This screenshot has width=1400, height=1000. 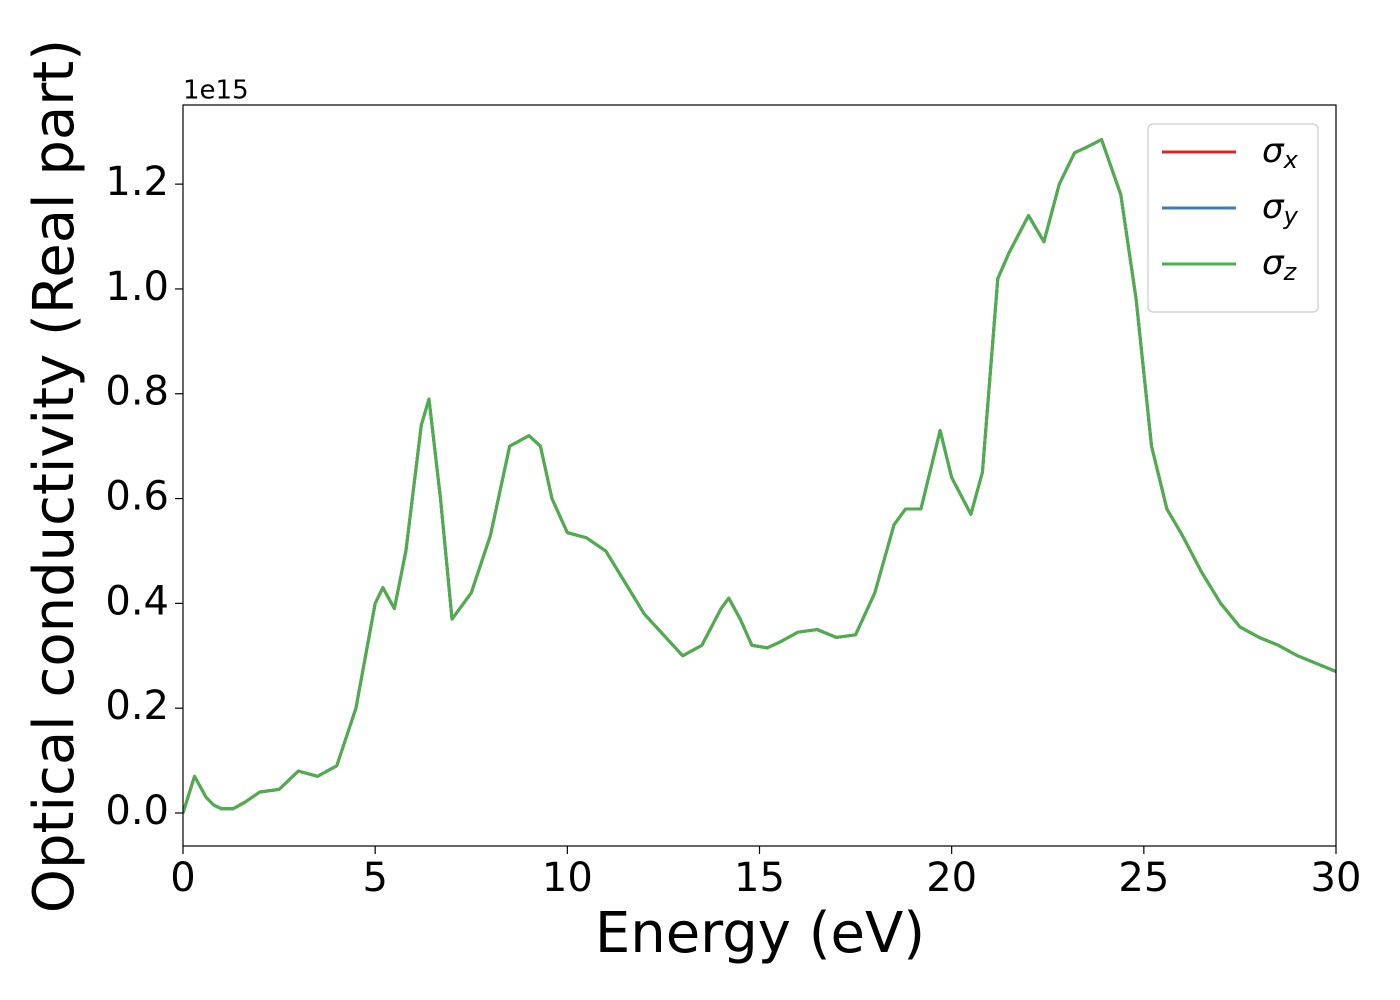 What do you see at coordinates (54, 476) in the screenshot?
I see `y-axis-label: Optical conductivity (Real part)` at bounding box center [54, 476].